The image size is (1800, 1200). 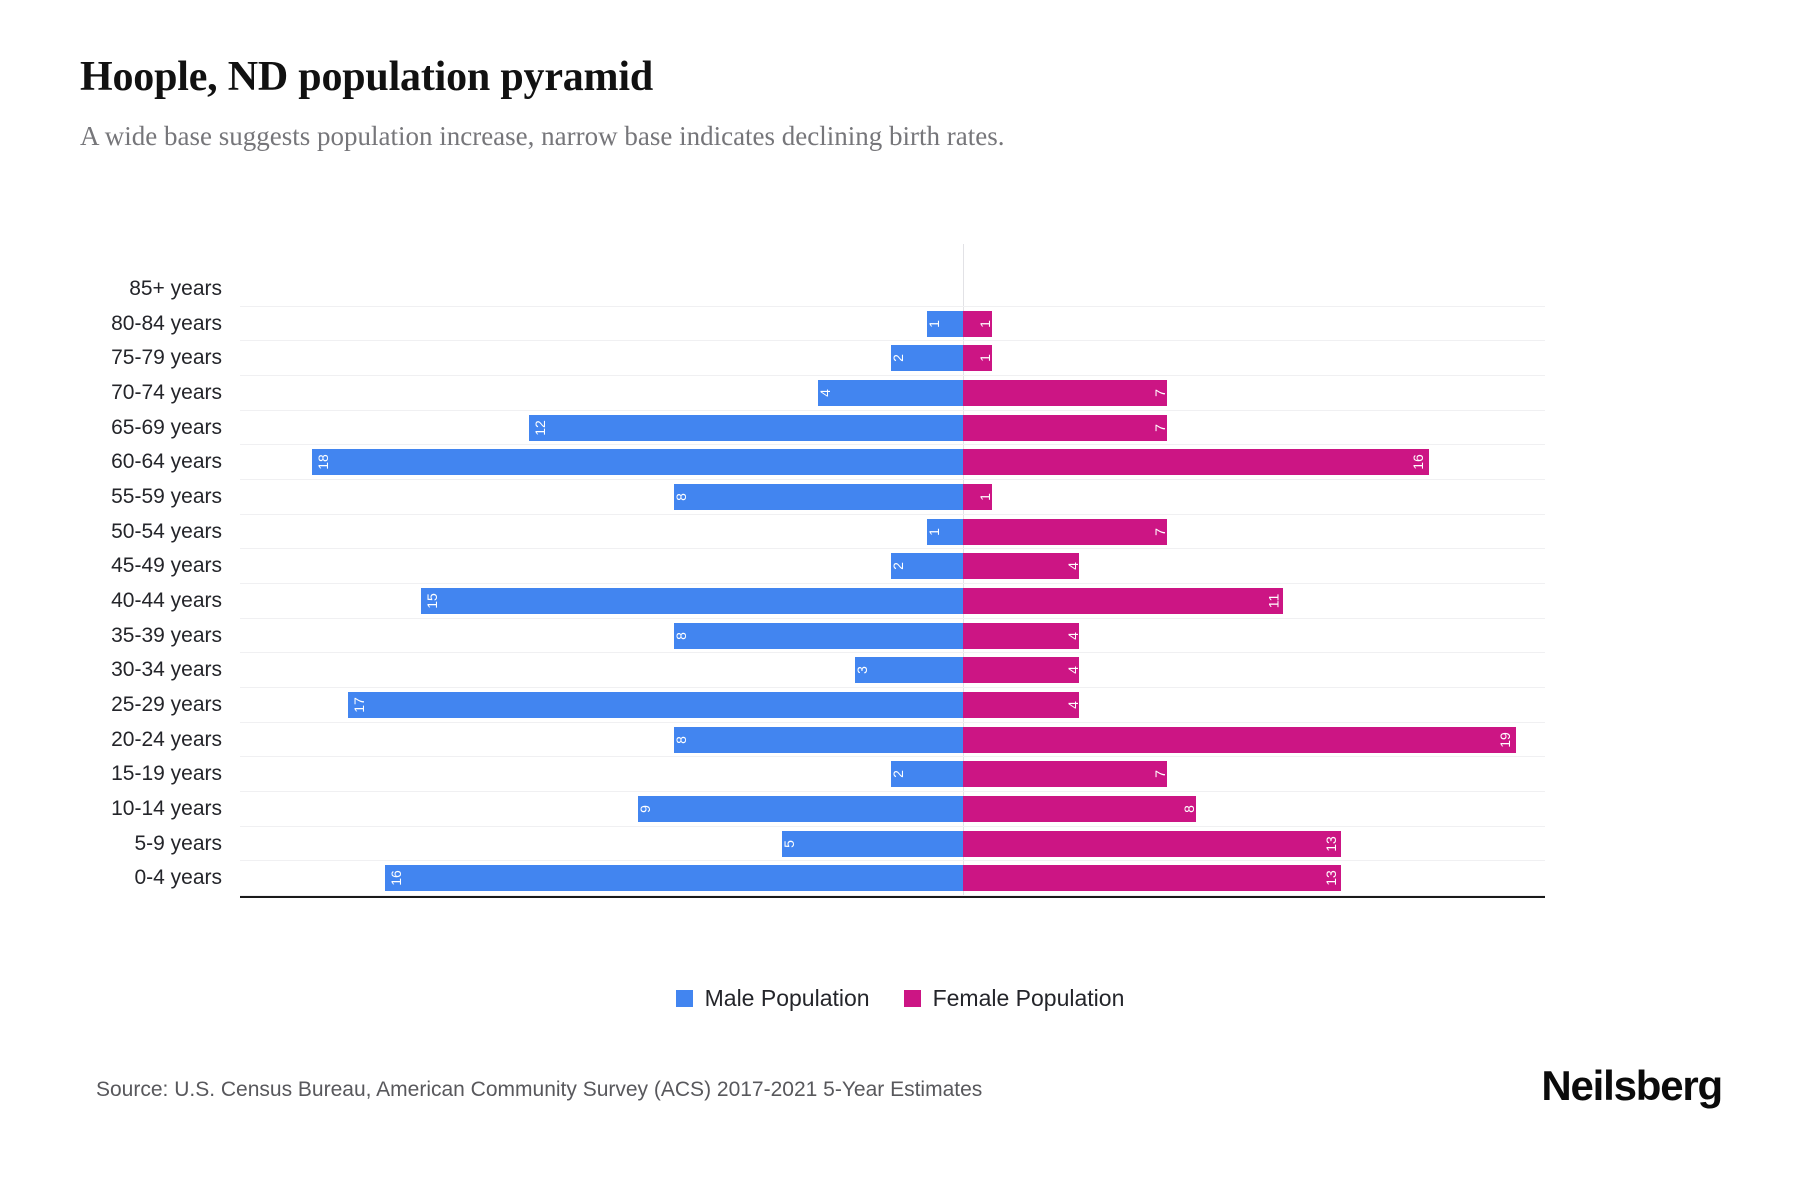 What do you see at coordinates (691, 601) in the screenshot?
I see `bar-male: 15` at bounding box center [691, 601].